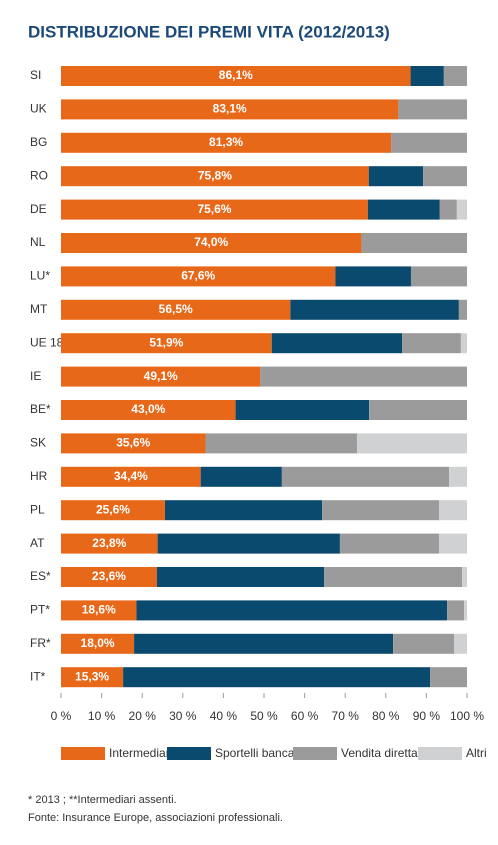  Describe the element at coordinates (40, 276) in the screenshot. I see `y-tick-label: LU*` at that location.